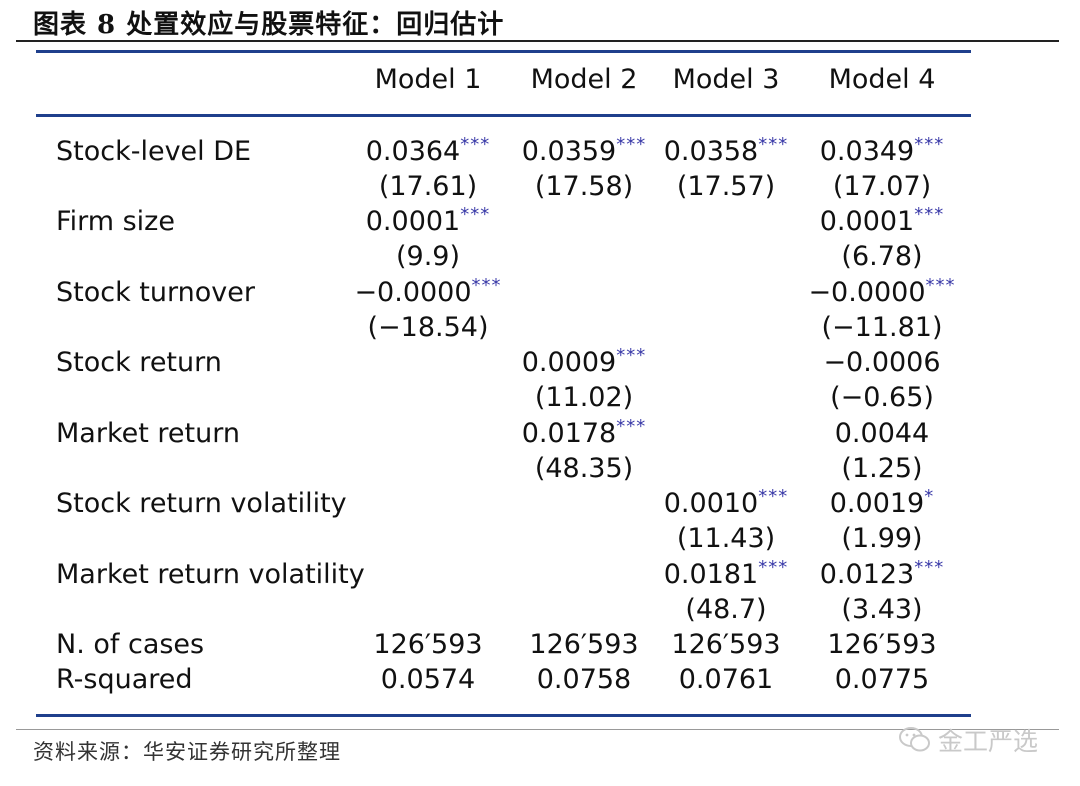 The height and width of the screenshot is (786, 1080). What do you see at coordinates (882, 609) in the screenshot?
I see `t-statistic: (3.43)` at bounding box center [882, 609].